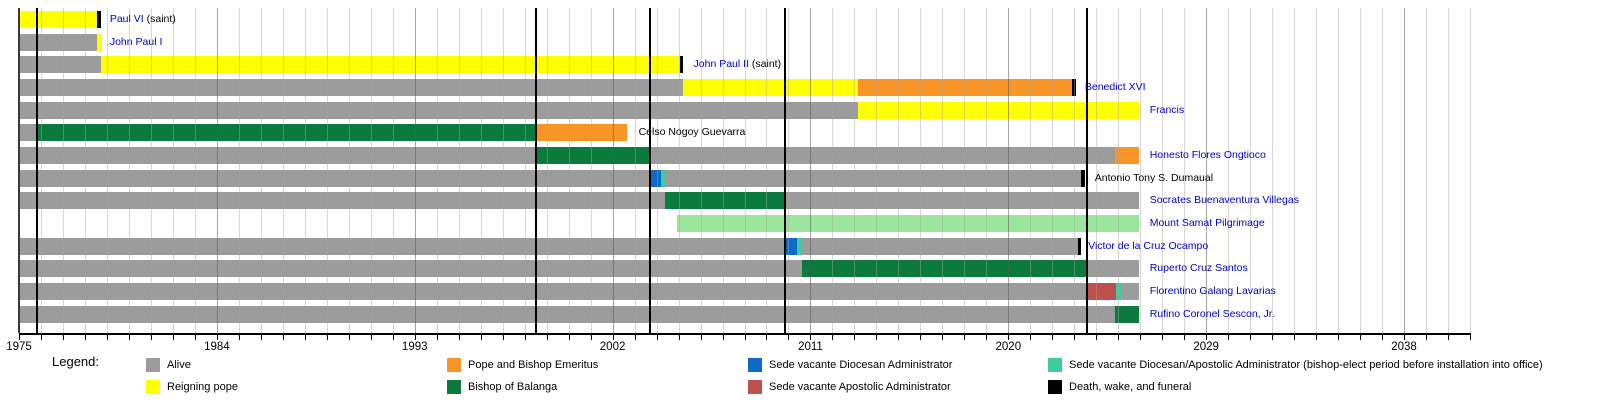  Describe the element at coordinates (1383, 170) in the screenshot. I see `grid-line-2037` at that location.